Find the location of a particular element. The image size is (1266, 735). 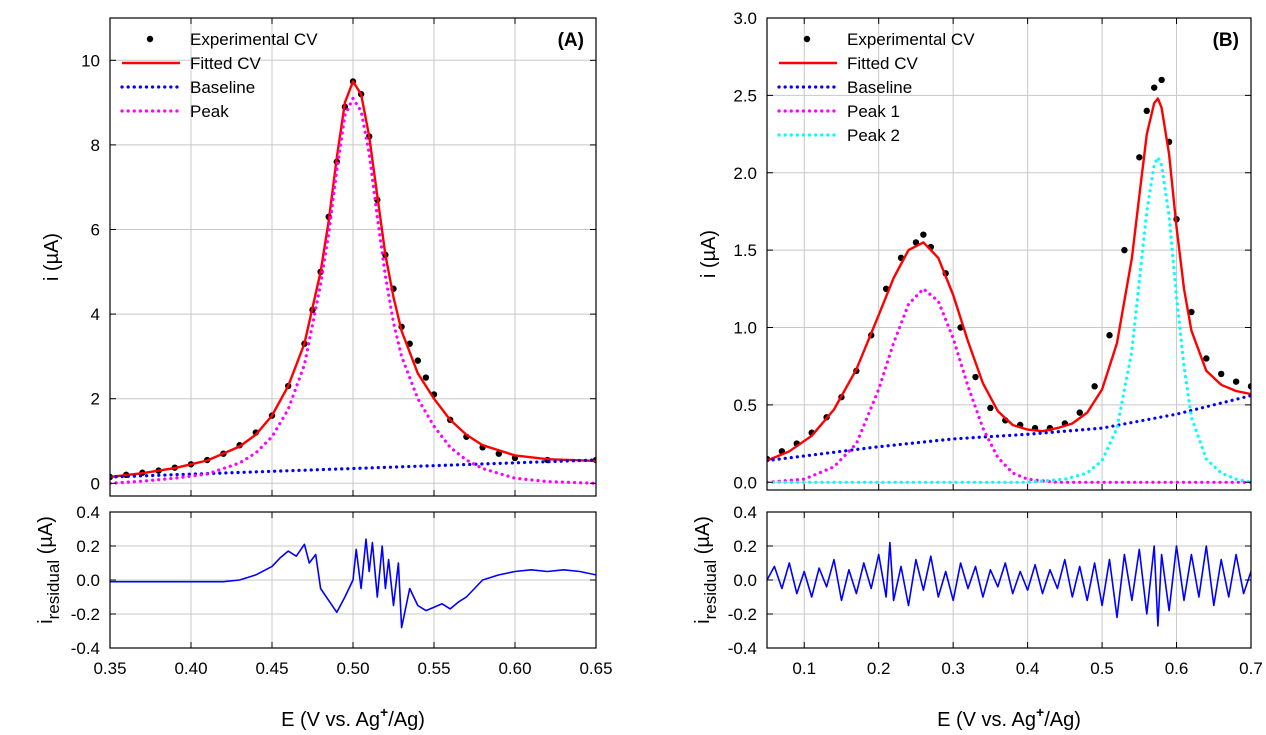

xtick-label: 0.5 is located at coordinates (1102, 668).